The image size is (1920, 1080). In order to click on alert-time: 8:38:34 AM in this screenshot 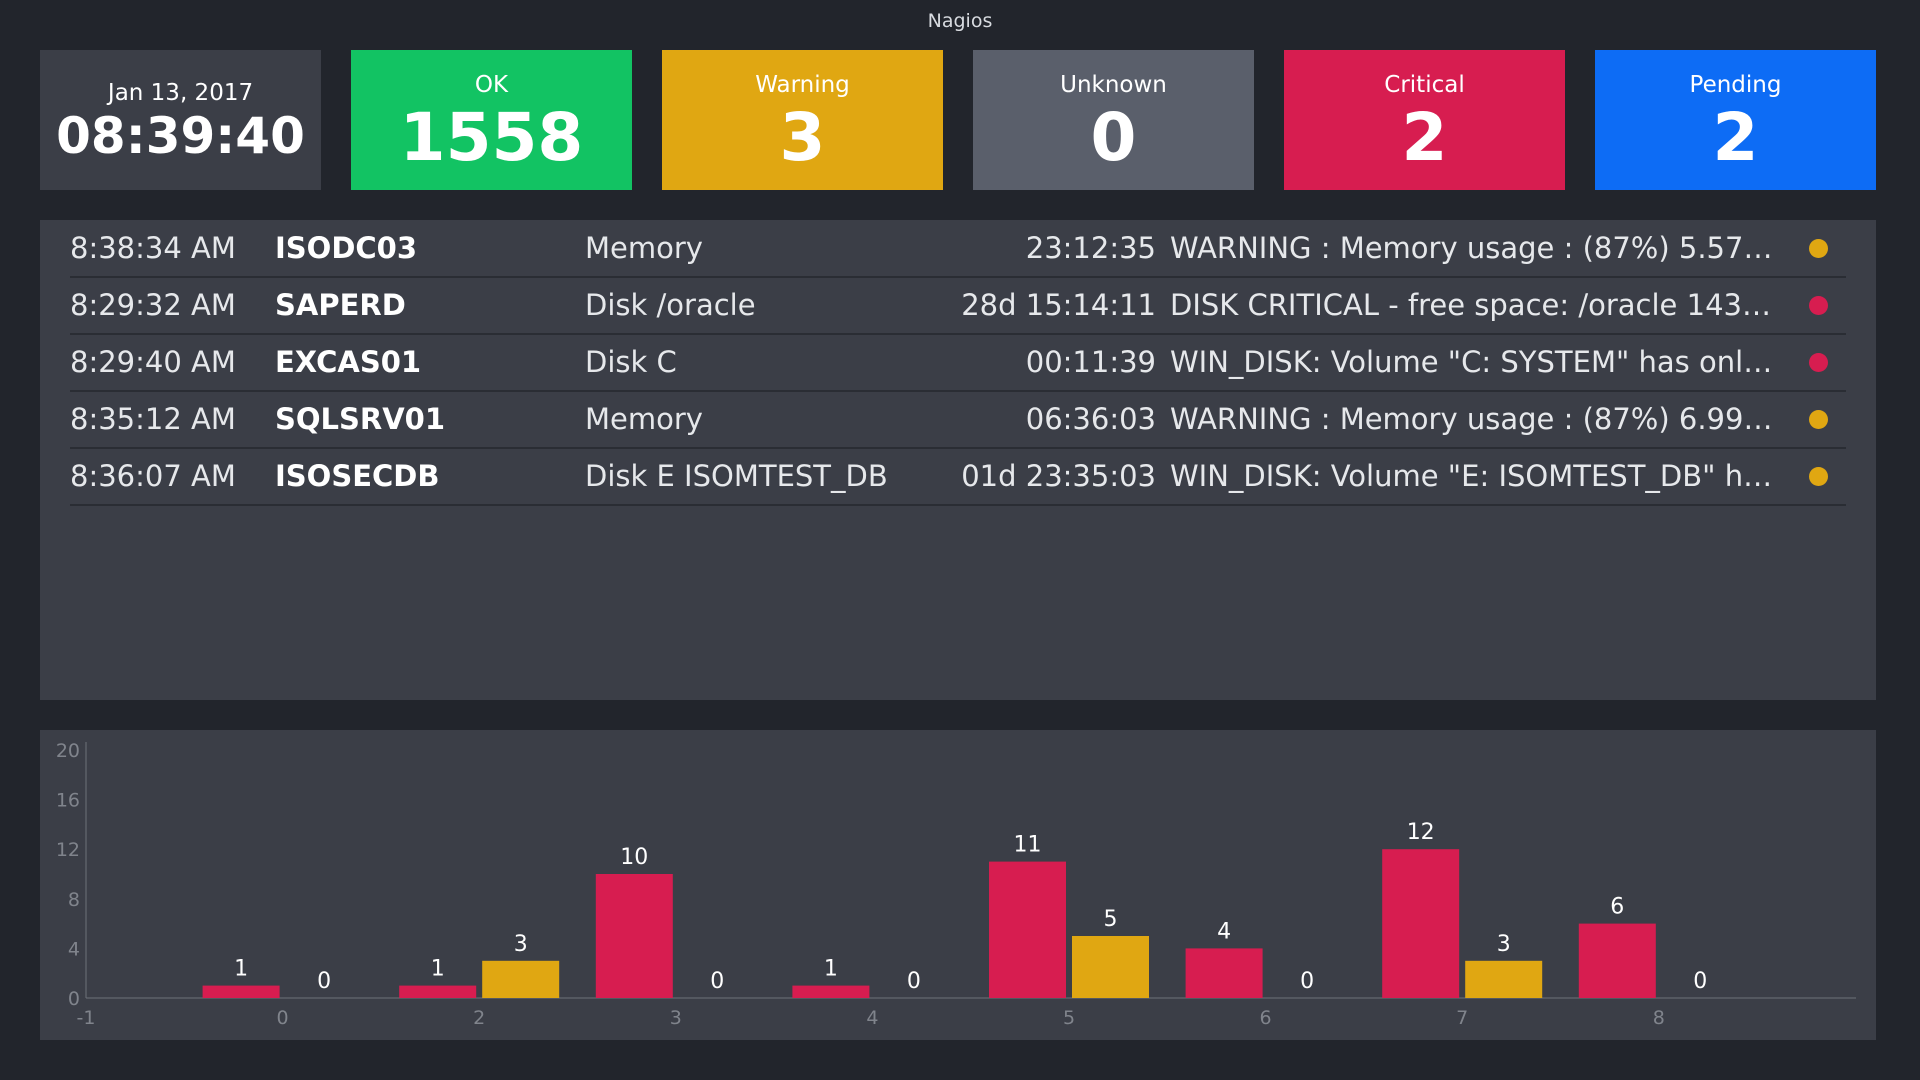, I will do `click(153, 248)`.